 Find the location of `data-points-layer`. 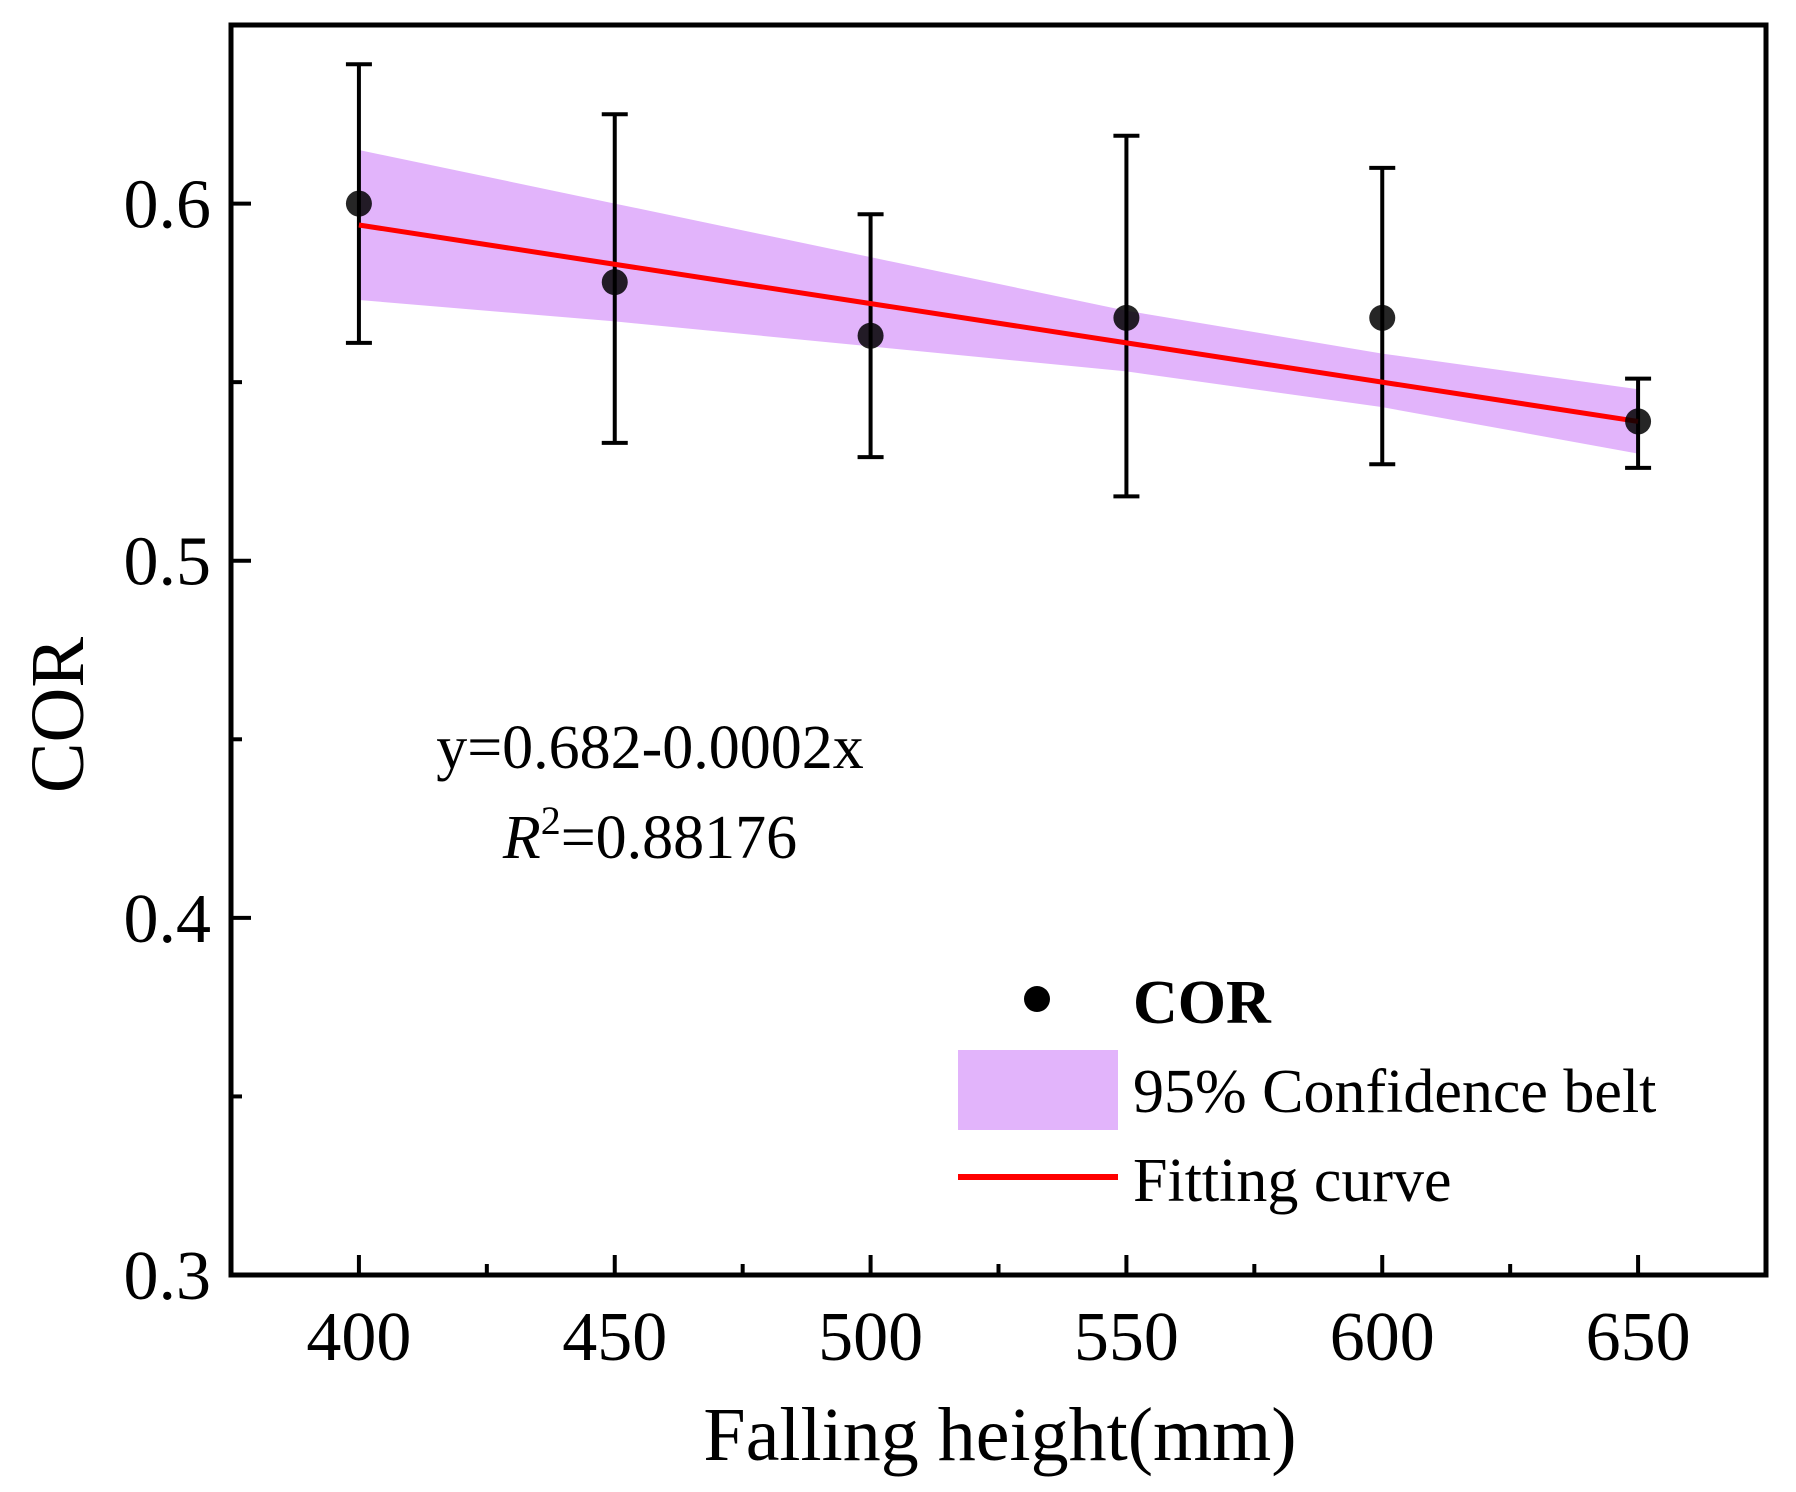

data-points-layer is located at coordinates (998, 312).